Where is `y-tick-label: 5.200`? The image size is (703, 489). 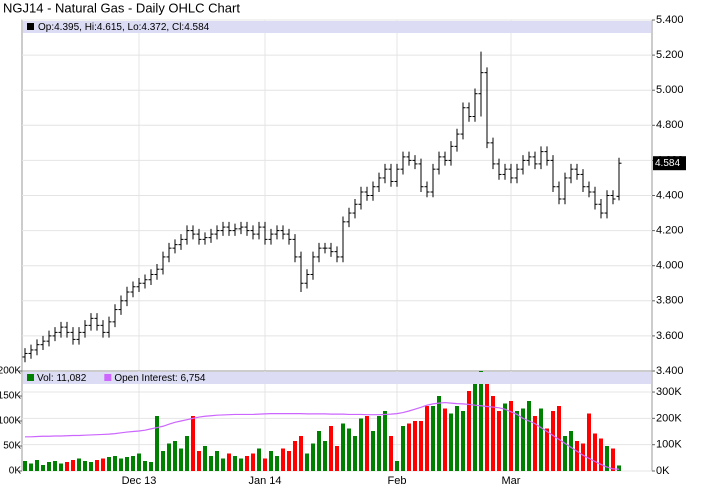 y-tick-label: 5.200 is located at coordinates (670, 55).